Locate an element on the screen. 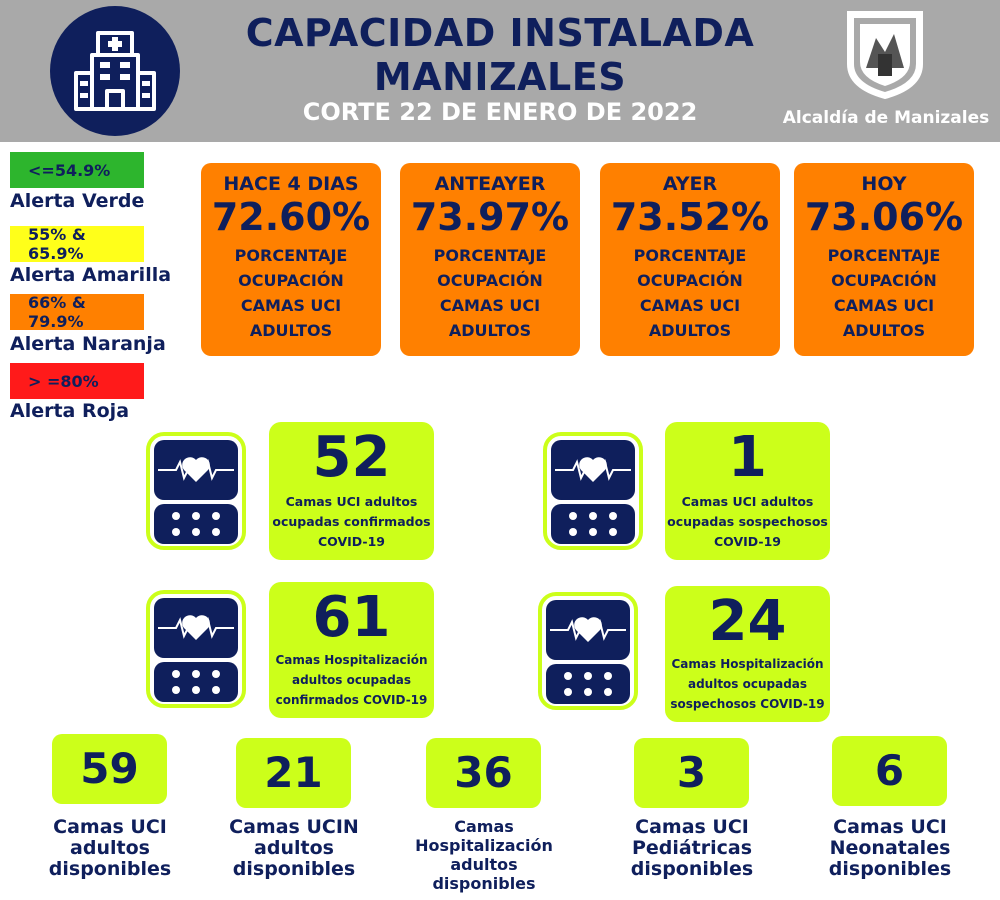 The image size is (1000, 900). available-uci-neonatal-label: Camas UCI Neonatales disponibles is located at coordinates (890, 848).